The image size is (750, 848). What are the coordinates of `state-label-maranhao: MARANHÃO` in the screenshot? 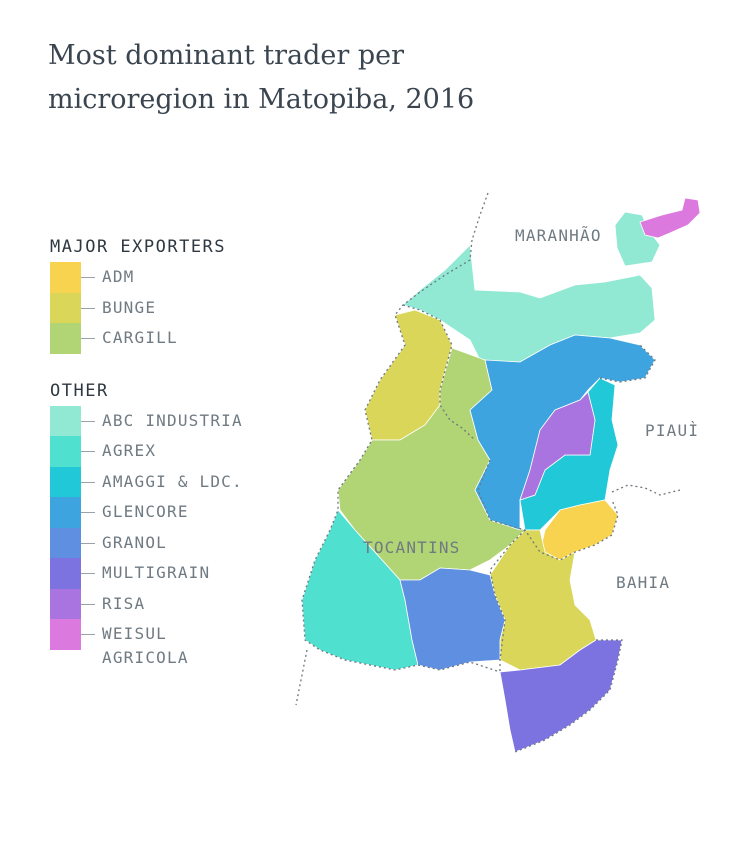 It's located at (558, 235).